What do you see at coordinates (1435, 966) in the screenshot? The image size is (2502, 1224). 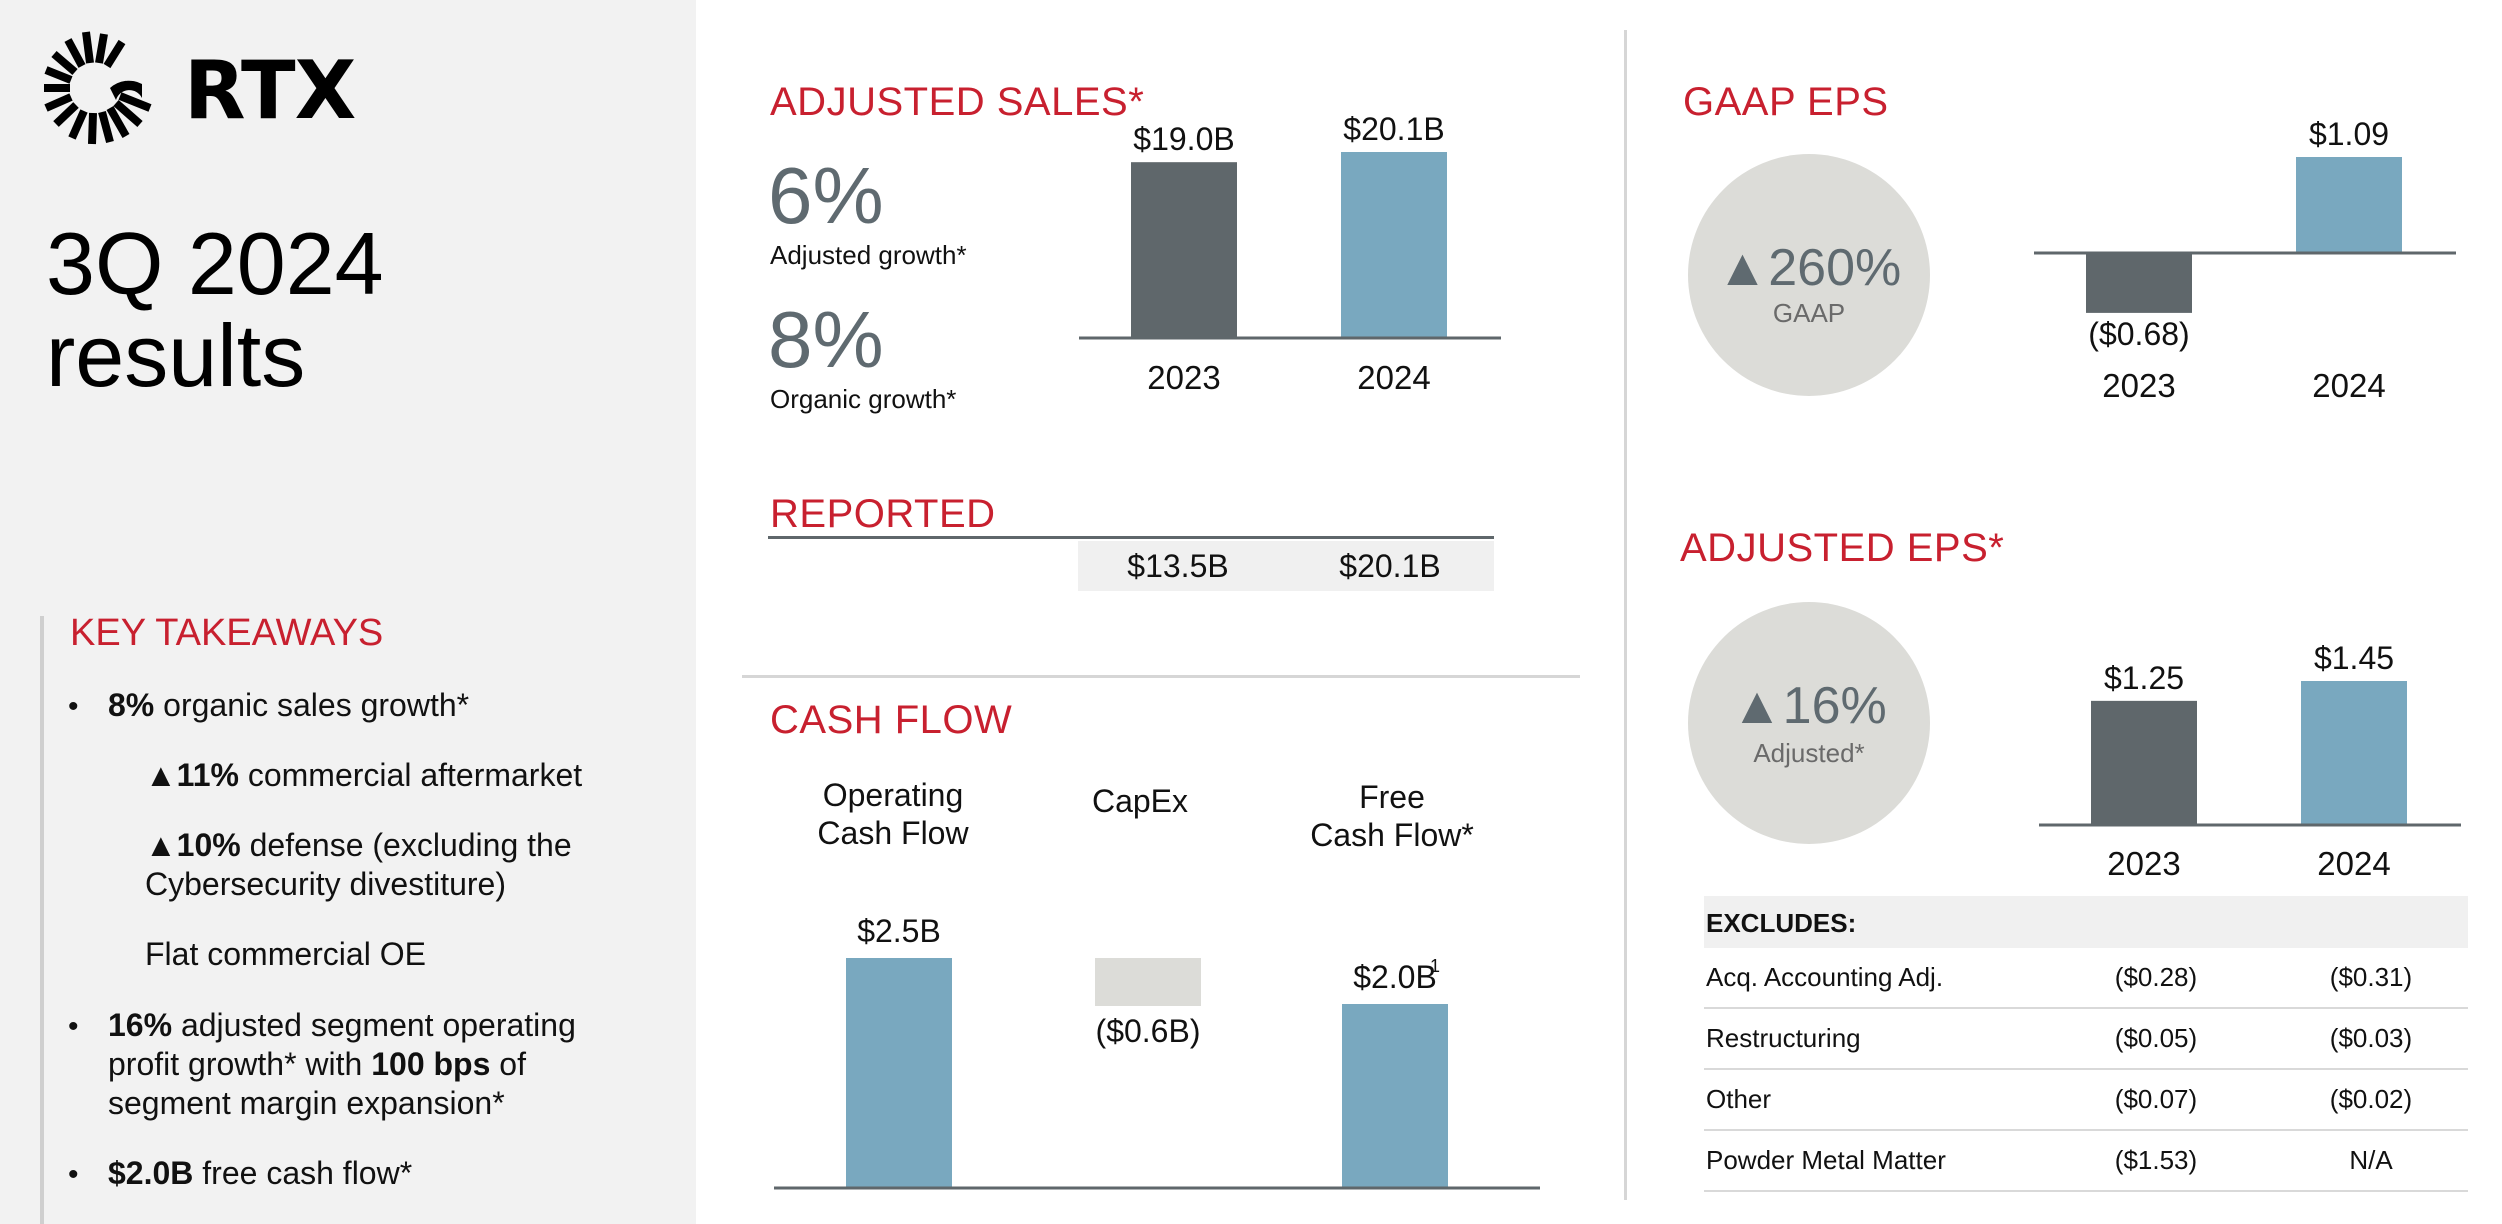 I see `free-cash-flow-footnote: 1` at bounding box center [1435, 966].